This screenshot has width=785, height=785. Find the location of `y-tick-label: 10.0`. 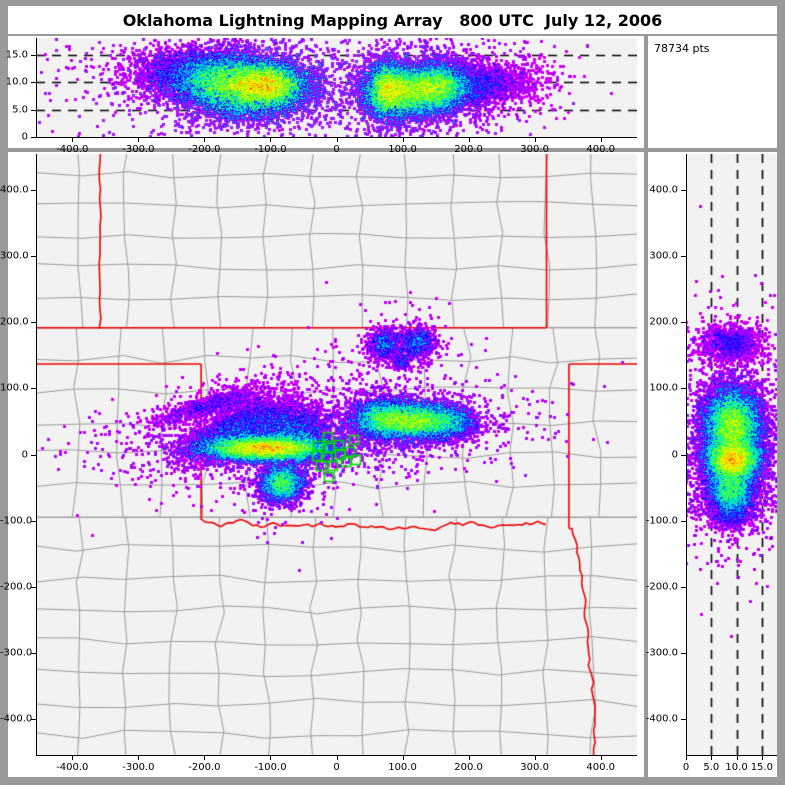

y-tick-label: 10.0 is located at coordinates (16, 82).